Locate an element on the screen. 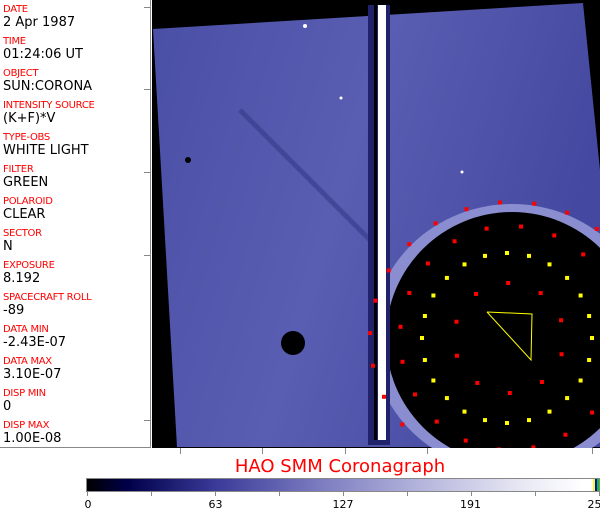  colorbar-tick-label: 127 is located at coordinates (343, 504).